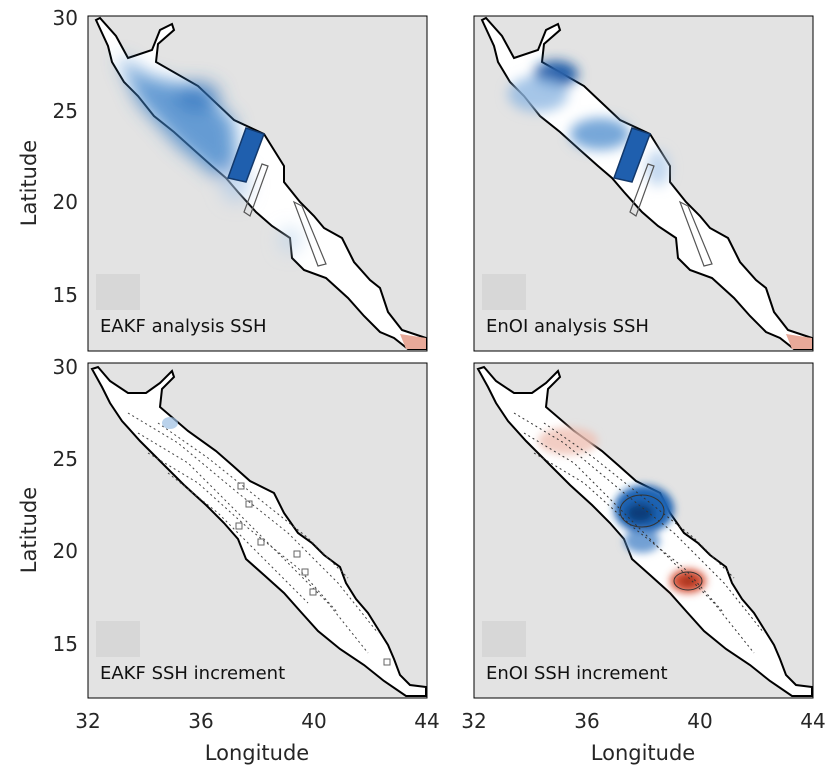 Image resolution: width=832 pixels, height=767 pixels. Describe the element at coordinates (257, 721) in the screenshot. I see `x-ticks-left: 32 36 40 44` at that location.